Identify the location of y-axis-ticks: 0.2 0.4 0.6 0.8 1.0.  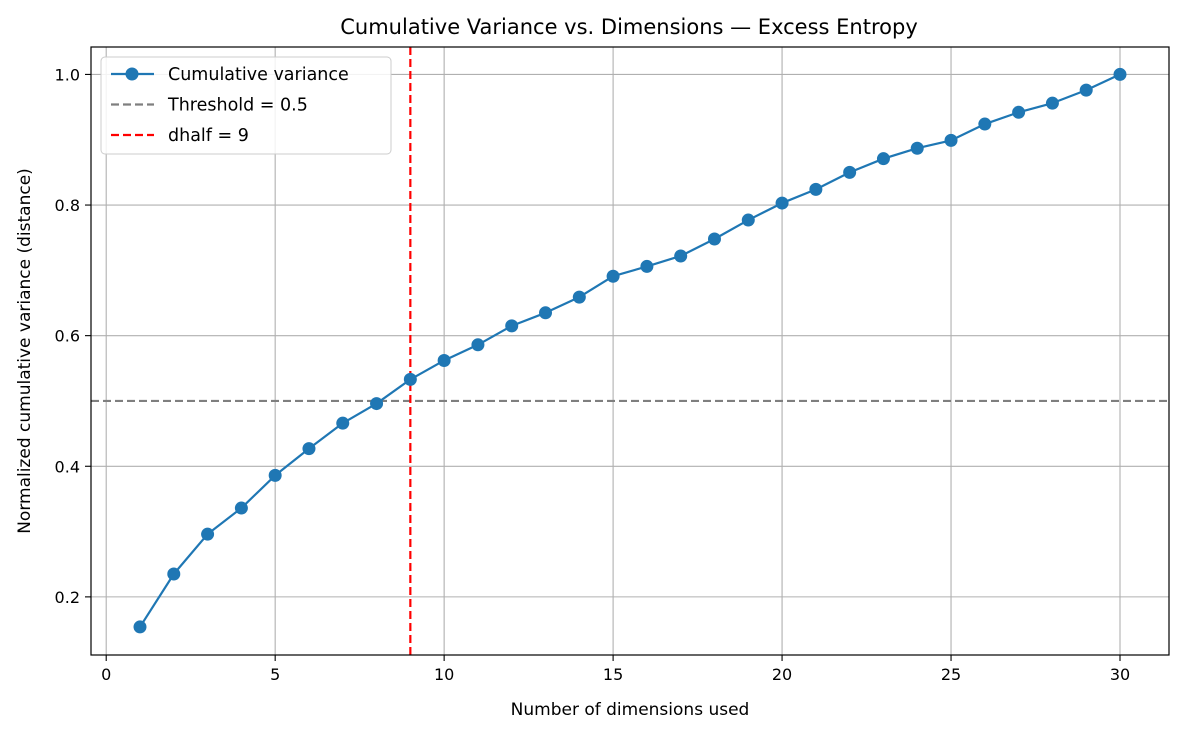
(73, 336).